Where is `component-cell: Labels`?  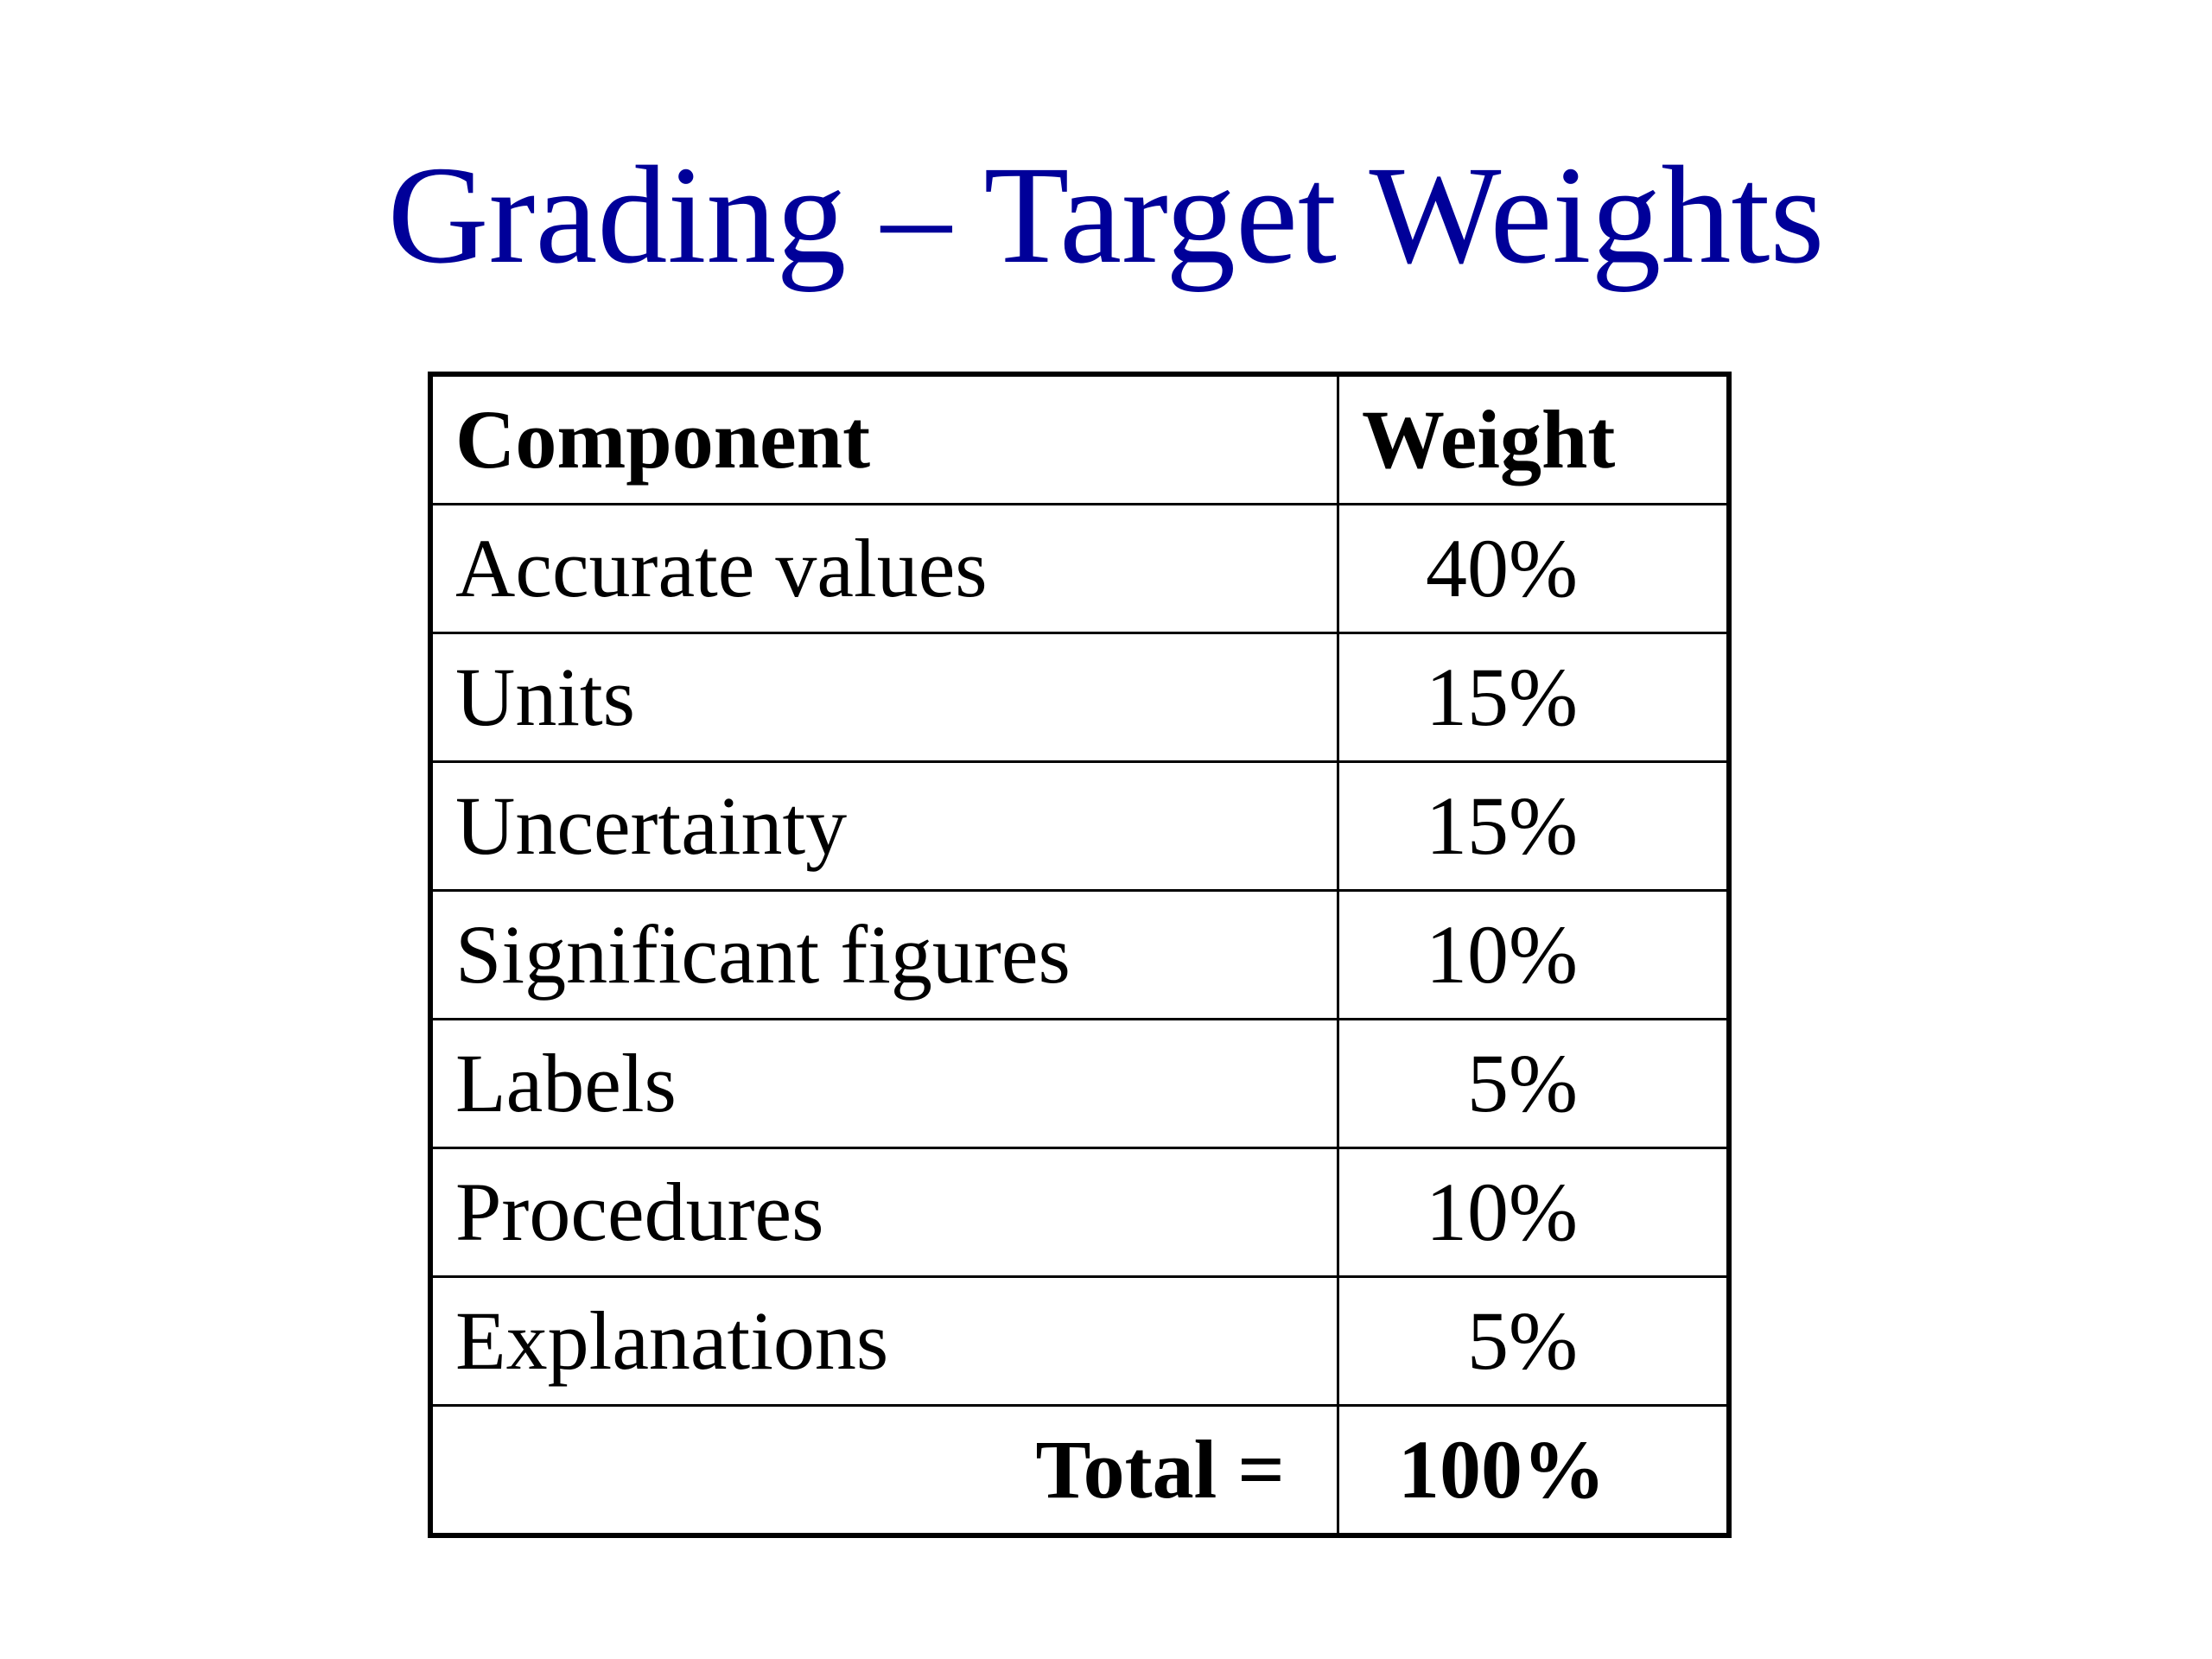
component-cell: Labels is located at coordinates (884, 1083).